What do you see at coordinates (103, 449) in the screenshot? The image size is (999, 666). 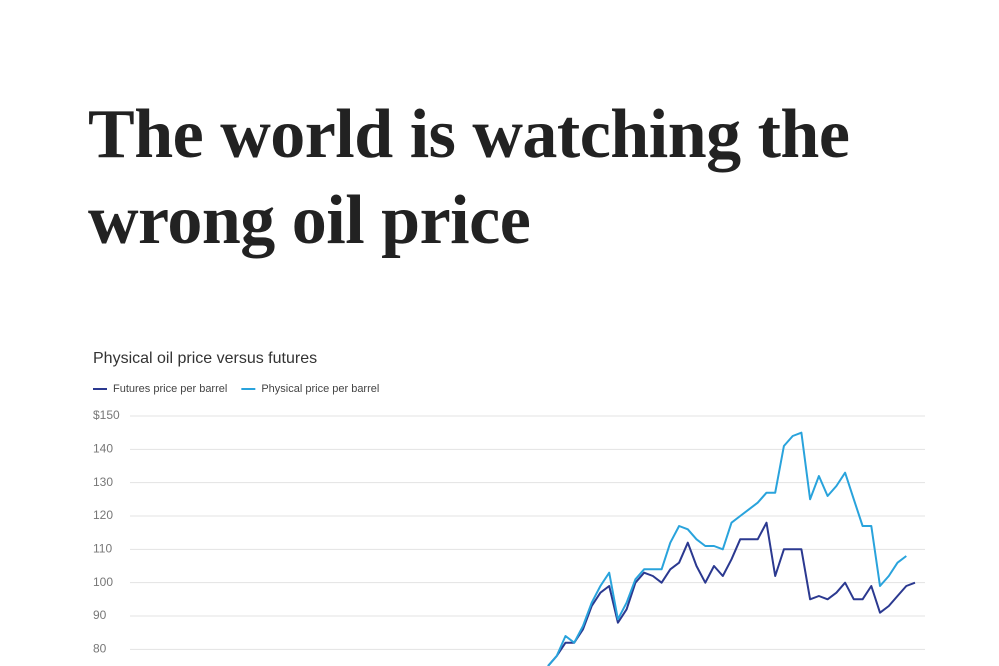 I see `y-tick-label: 140` at bounding box center [103, 449].